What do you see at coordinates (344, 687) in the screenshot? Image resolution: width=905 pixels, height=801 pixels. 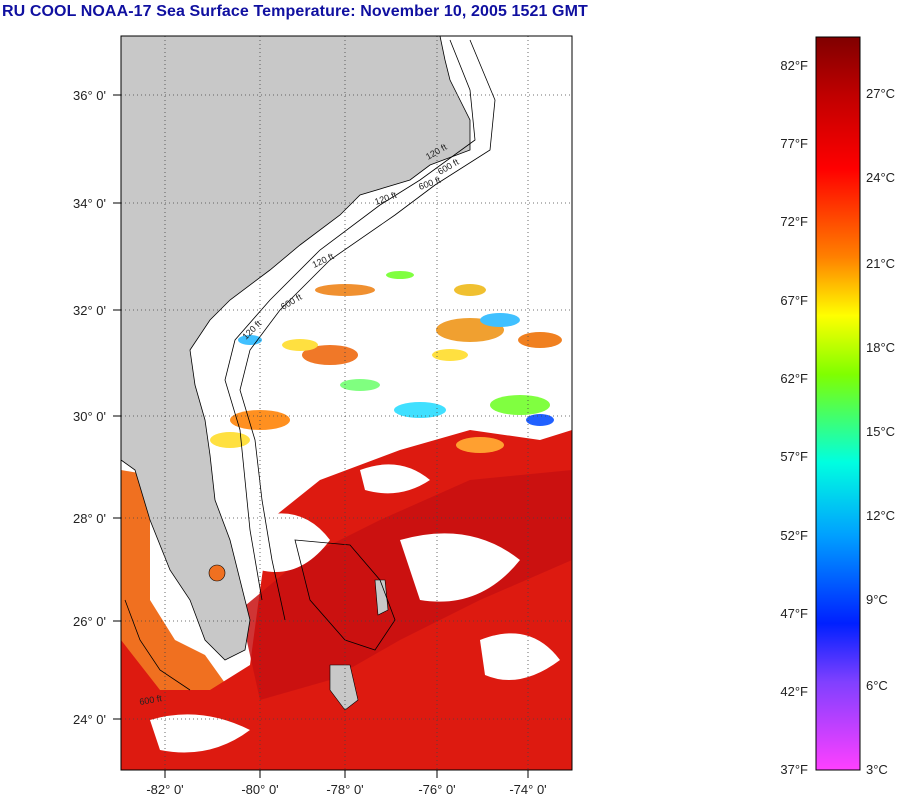 I see `land-andros` at bounding box center [344, 687].